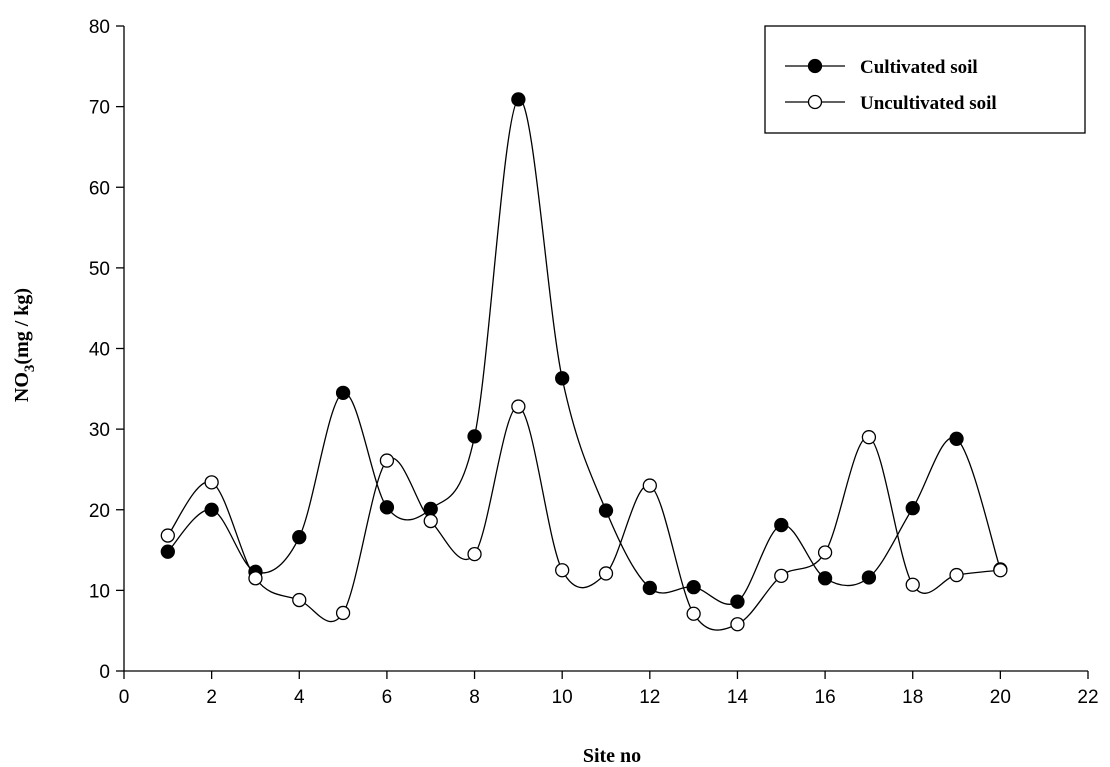 Image resolution: width=1110 pixels, height=767 pixels. Describe the element at coordinates (99, 108) in the screenshot. I see `y-tick-label: 70` at that location.